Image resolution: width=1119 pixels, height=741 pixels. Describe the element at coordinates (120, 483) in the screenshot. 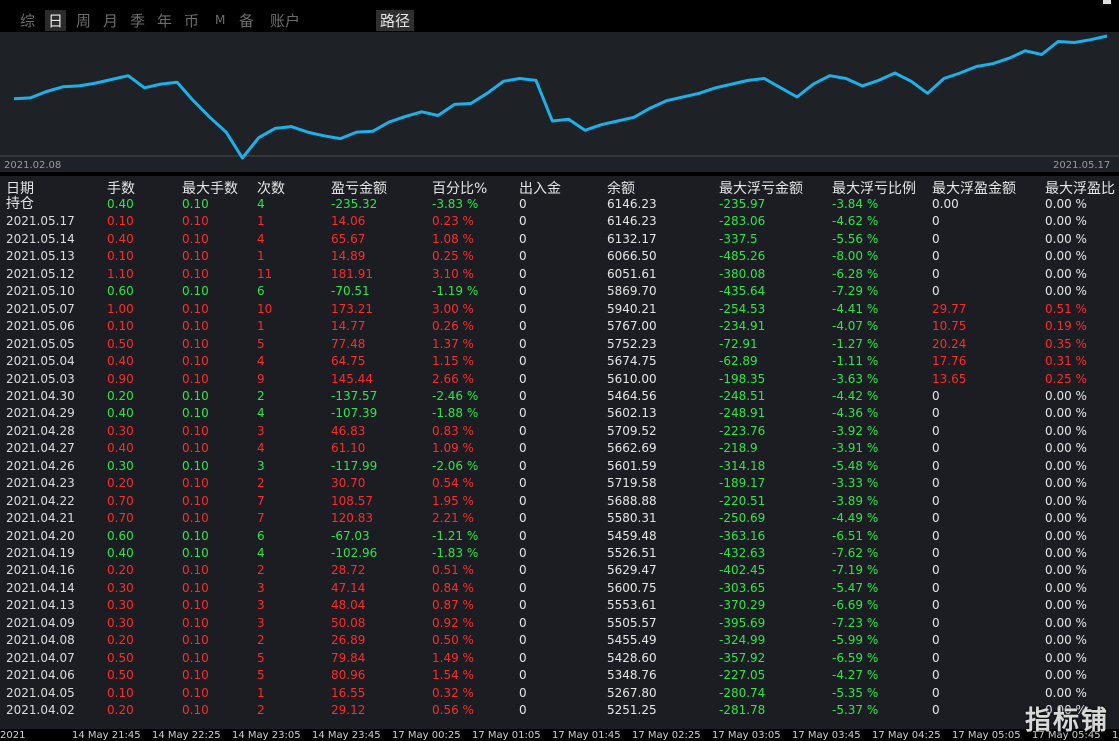

I see `cell-lots: 0.20` at that location.